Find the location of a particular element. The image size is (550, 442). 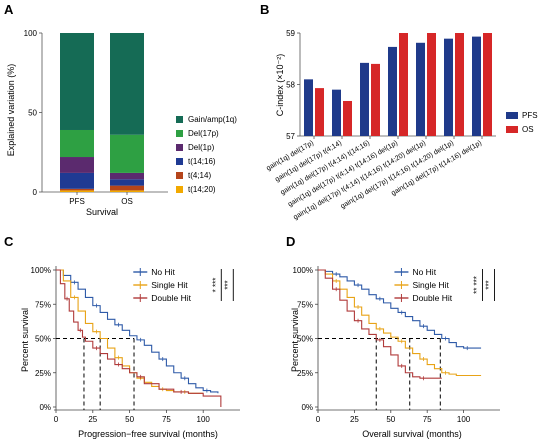

x-tick-label: OS is located at coordinates (127, 201).